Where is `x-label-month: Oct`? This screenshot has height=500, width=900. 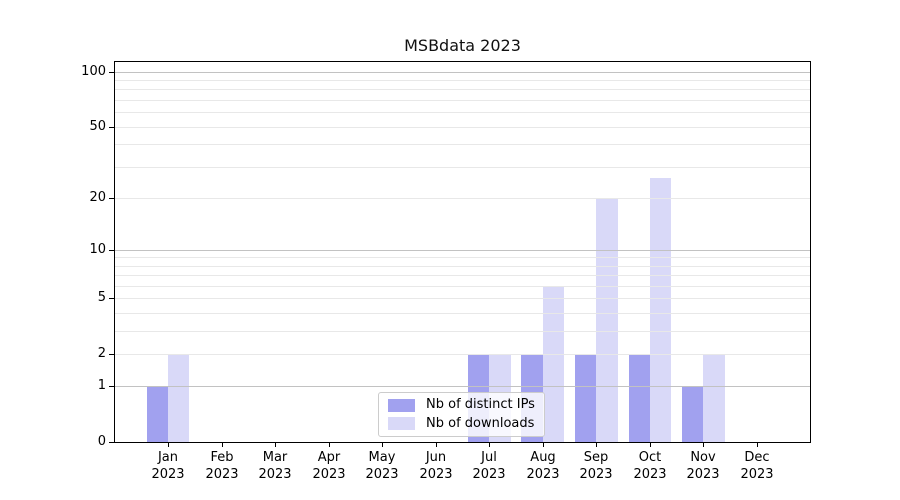 x-label-month: Oct is located at coordinates (650, 457).